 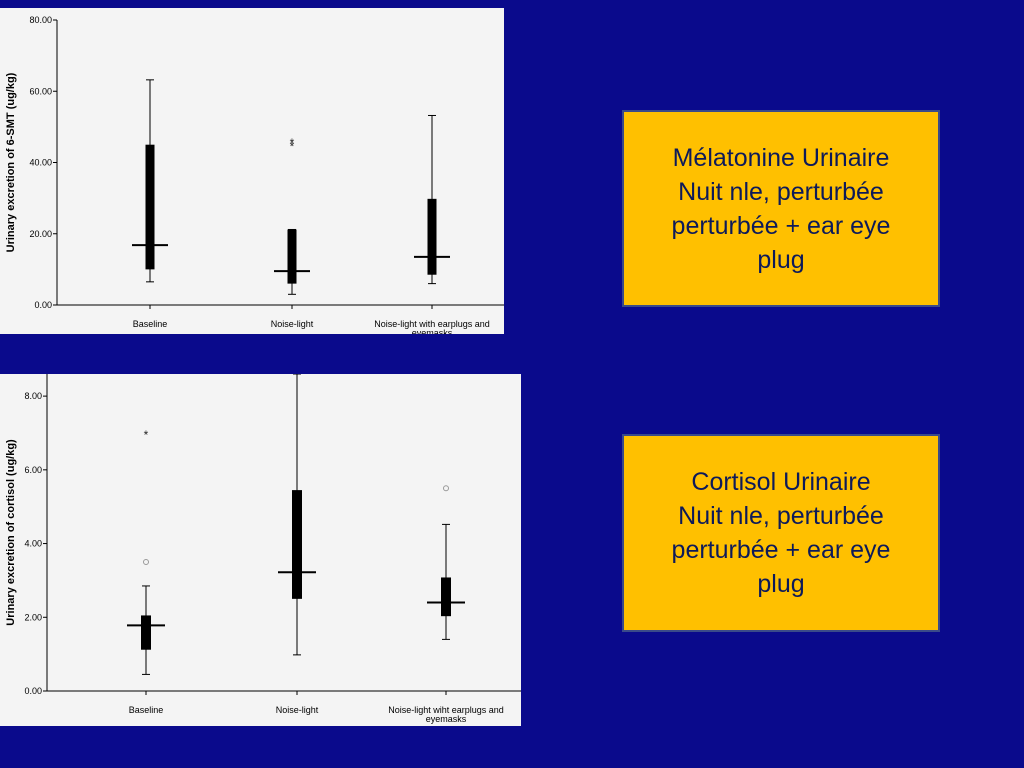 What do you see at coordinates (781, 157) in the screenshot?
I see `box-line: Mélatonine Urinaire` at bounding box center [781, 157].